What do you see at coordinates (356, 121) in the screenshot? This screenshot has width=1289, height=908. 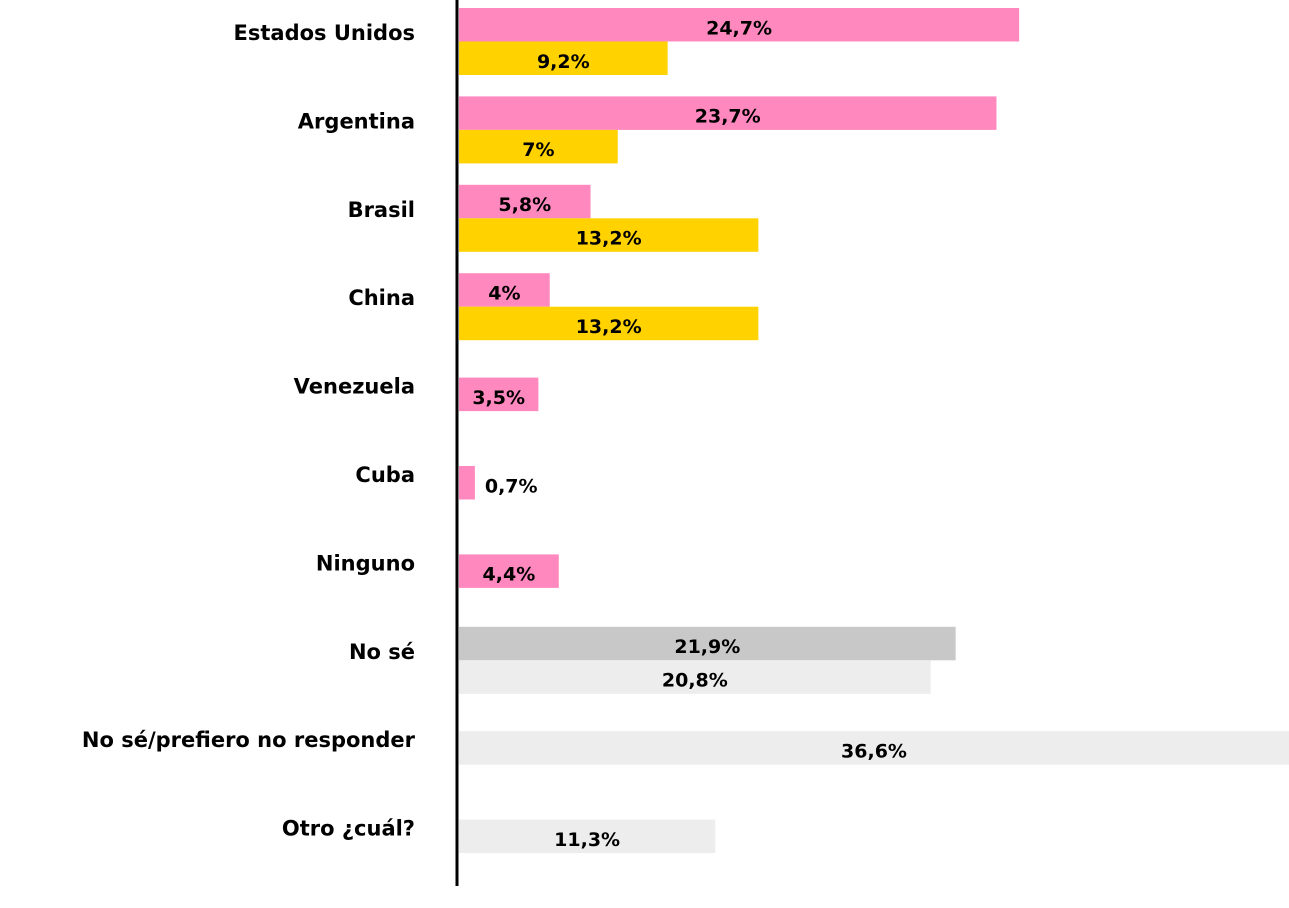 I see `category-label: Argentina` at bounding box center [356, 121].